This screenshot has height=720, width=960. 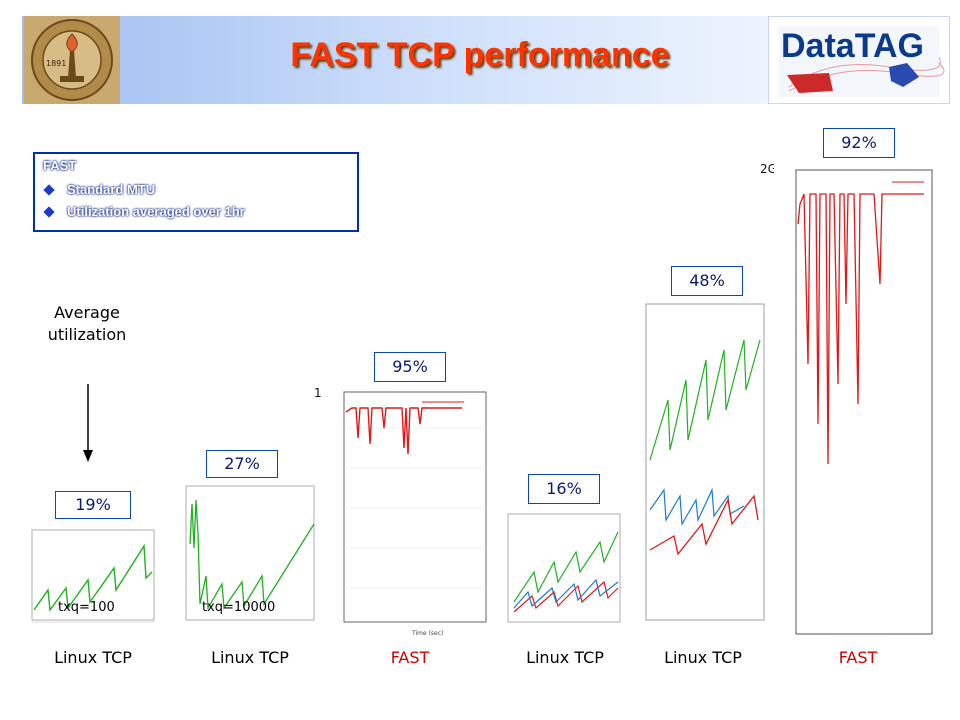 I want to click on bottom-label-5: Linux TCP, so click(x=703, y=657).